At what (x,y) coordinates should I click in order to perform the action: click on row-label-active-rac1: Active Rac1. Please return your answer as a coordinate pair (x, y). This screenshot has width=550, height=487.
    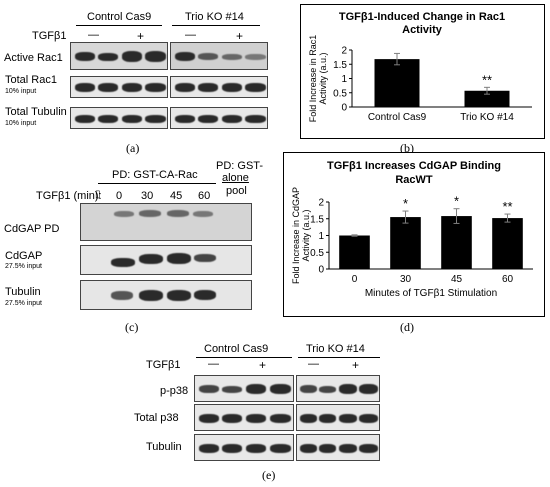
    Looking at the image, I should click on (33, 58).